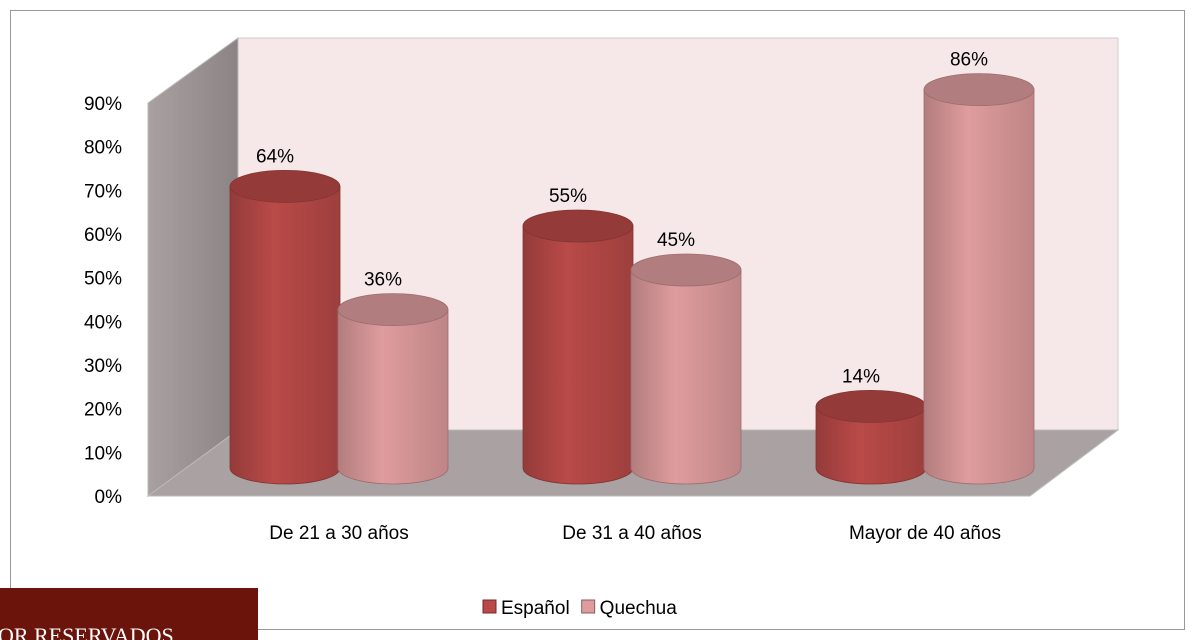 This screenshot has width=1195, height=640. Describe the element at coordinates (103, 104) in the screenshot. I see `y-tick-label: 90%` at that location.